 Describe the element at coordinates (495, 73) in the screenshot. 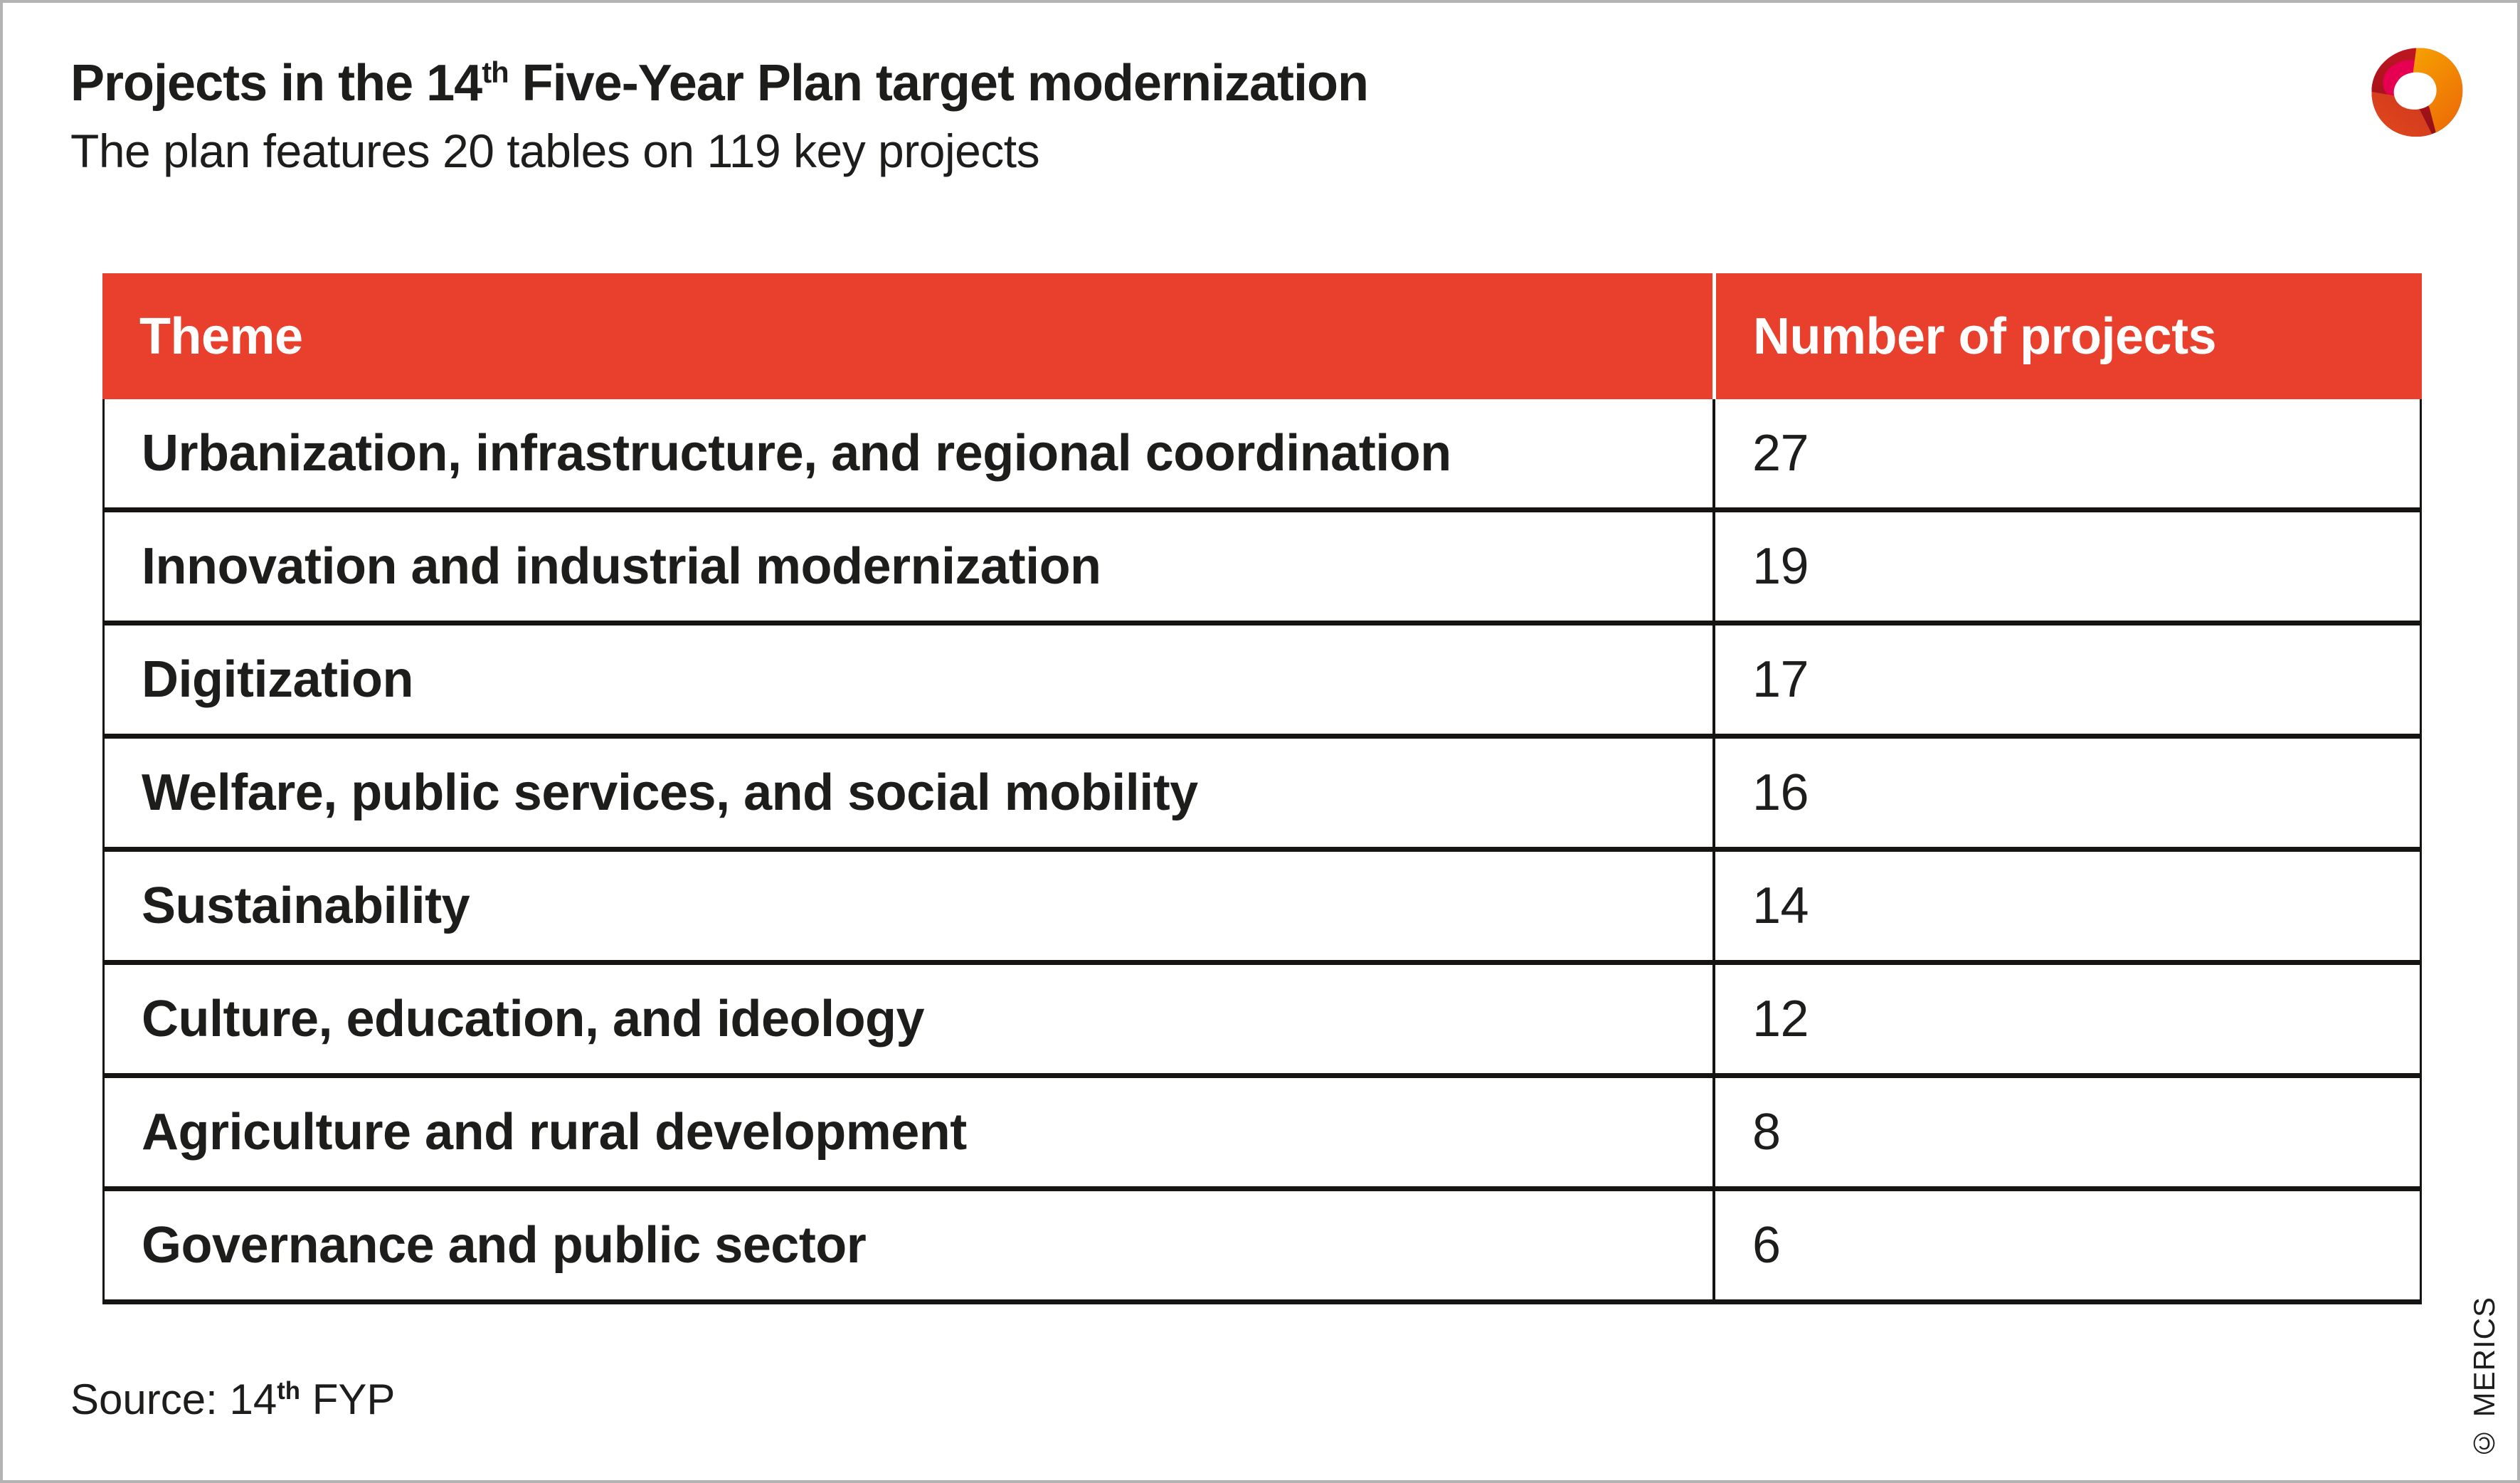

I see `page-title-superscript: th` at that location.